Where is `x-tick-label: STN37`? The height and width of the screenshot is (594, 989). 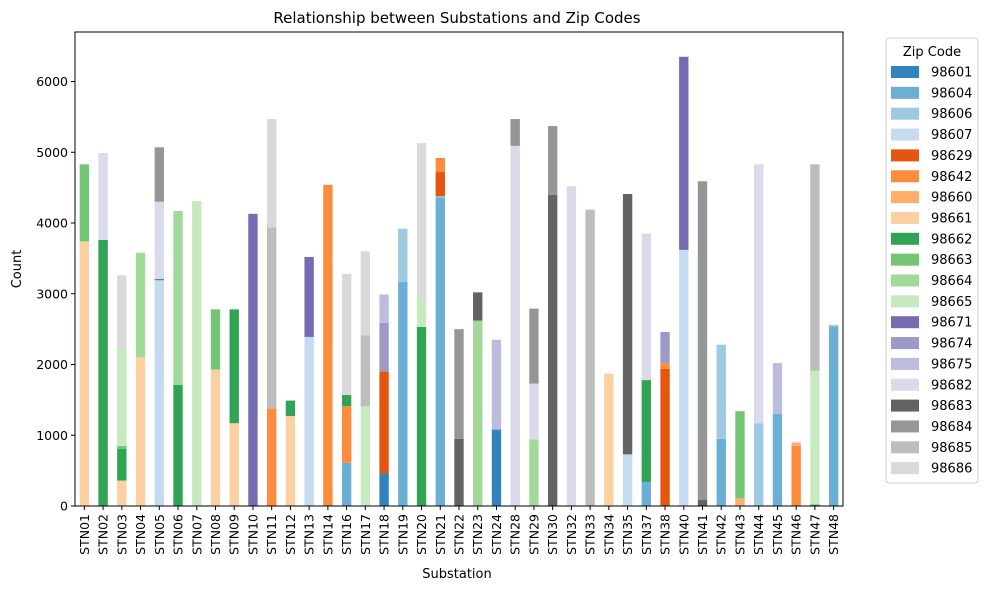 x-tick-label: STN37 is located at coordinates (646, 534).